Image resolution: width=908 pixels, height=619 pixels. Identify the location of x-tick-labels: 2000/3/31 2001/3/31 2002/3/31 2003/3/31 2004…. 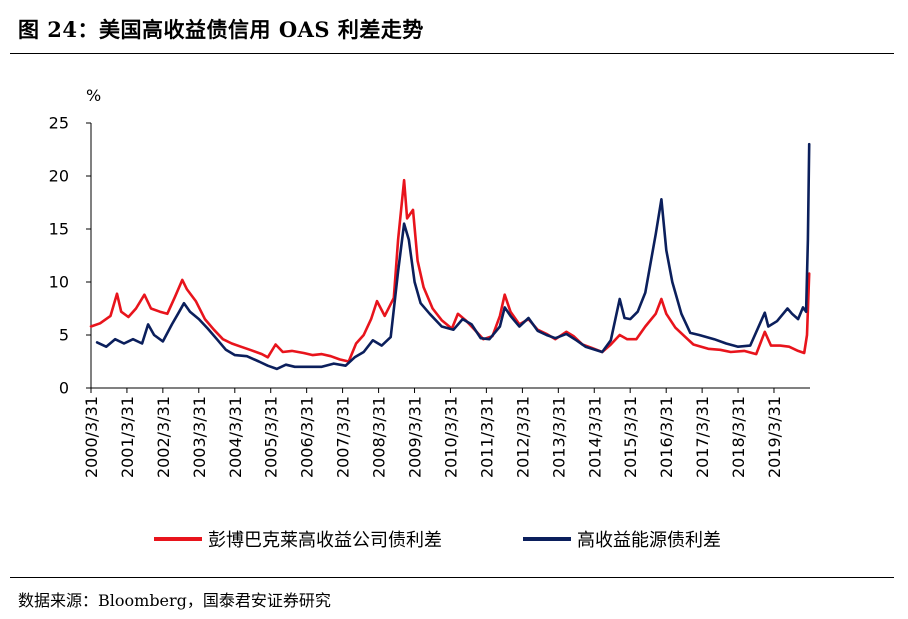
(433, 437).